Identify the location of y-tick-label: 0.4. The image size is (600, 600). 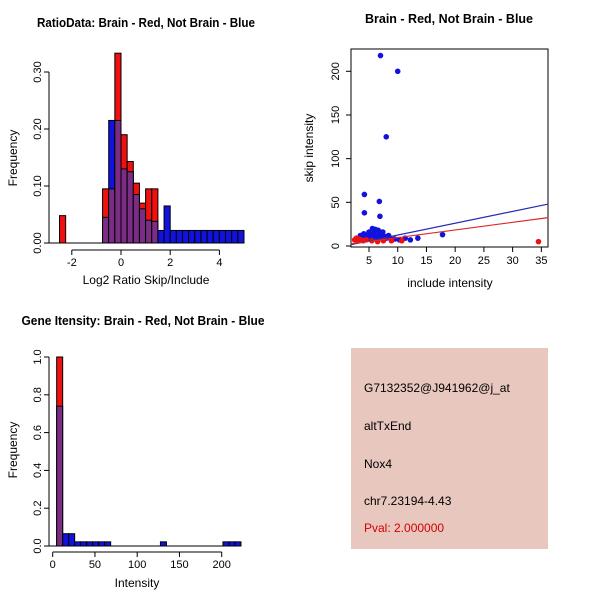
(38, 470).